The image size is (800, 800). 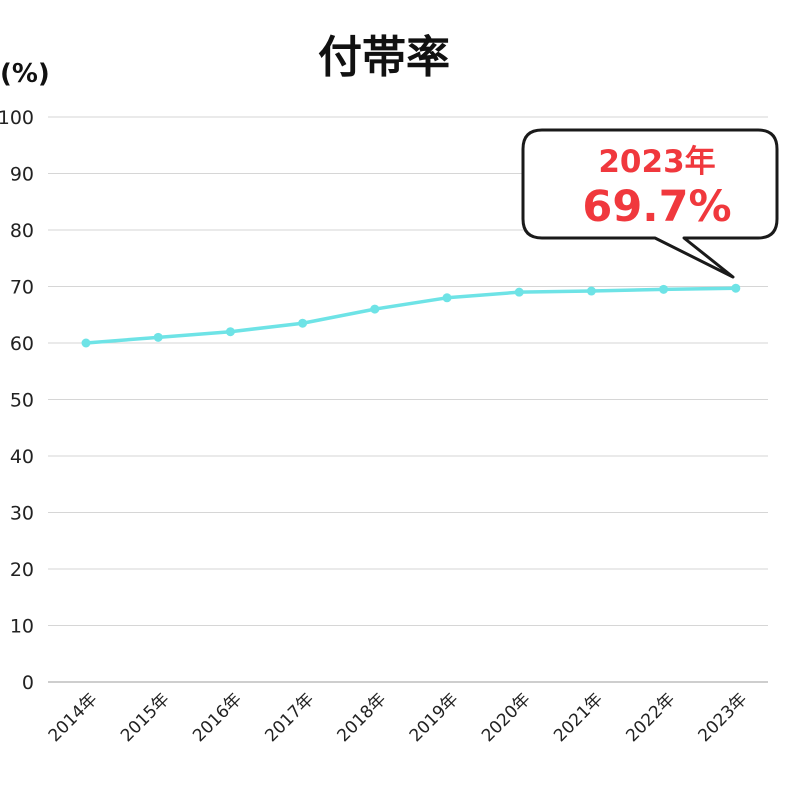 I want to click on y-tick-label: 40, so click(x=22, y=457).